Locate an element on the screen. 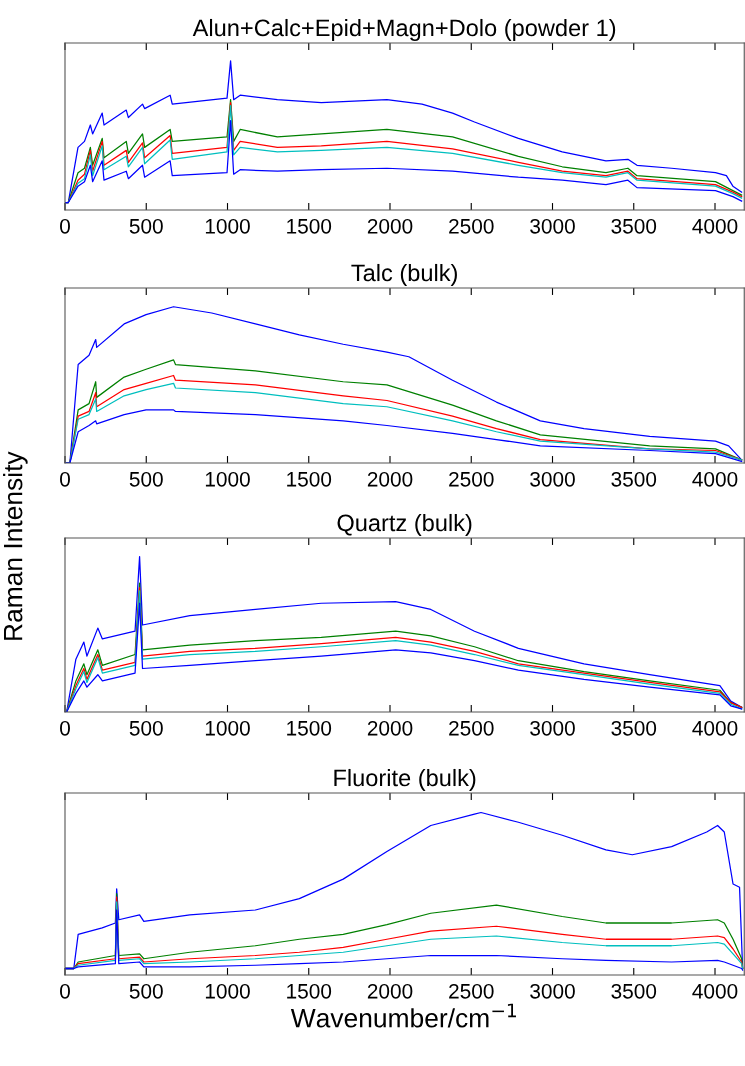  x-axis-title: Wavenumber/cm$^{−1}$ is located at coordinates (403, 1015).